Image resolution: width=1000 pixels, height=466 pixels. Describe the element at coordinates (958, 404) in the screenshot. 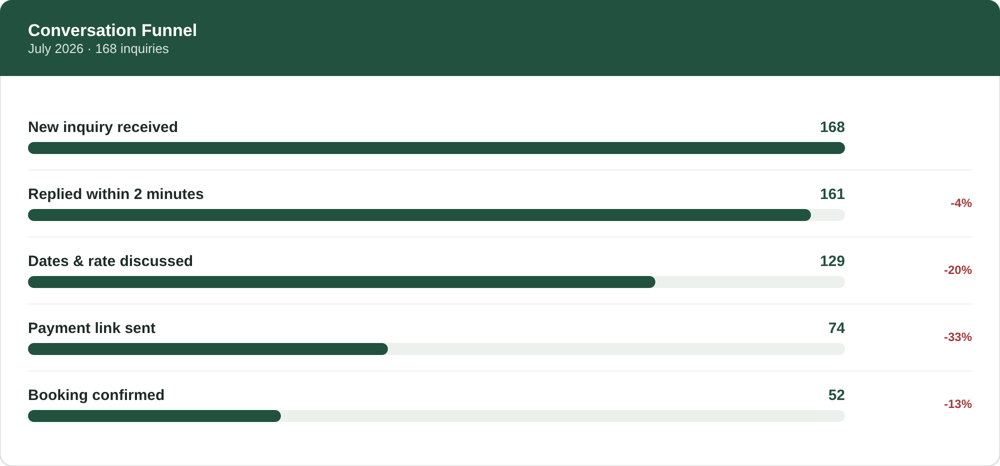

I see `text: -13%` at that location.